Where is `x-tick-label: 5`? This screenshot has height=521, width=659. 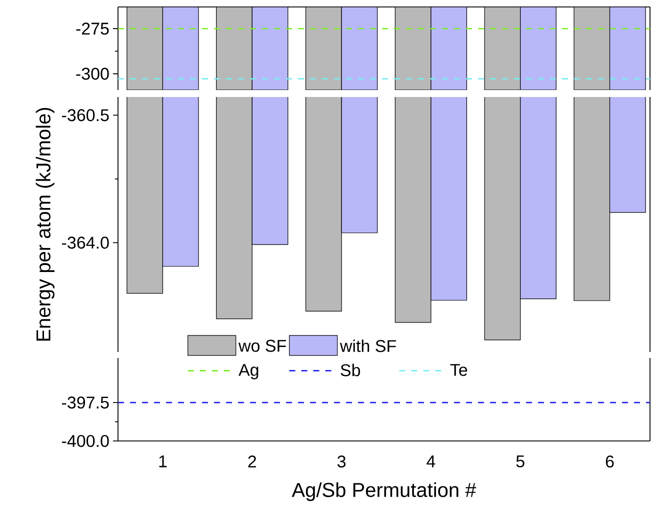
x-tick-label: 5 is located at coordinates (520, 462).